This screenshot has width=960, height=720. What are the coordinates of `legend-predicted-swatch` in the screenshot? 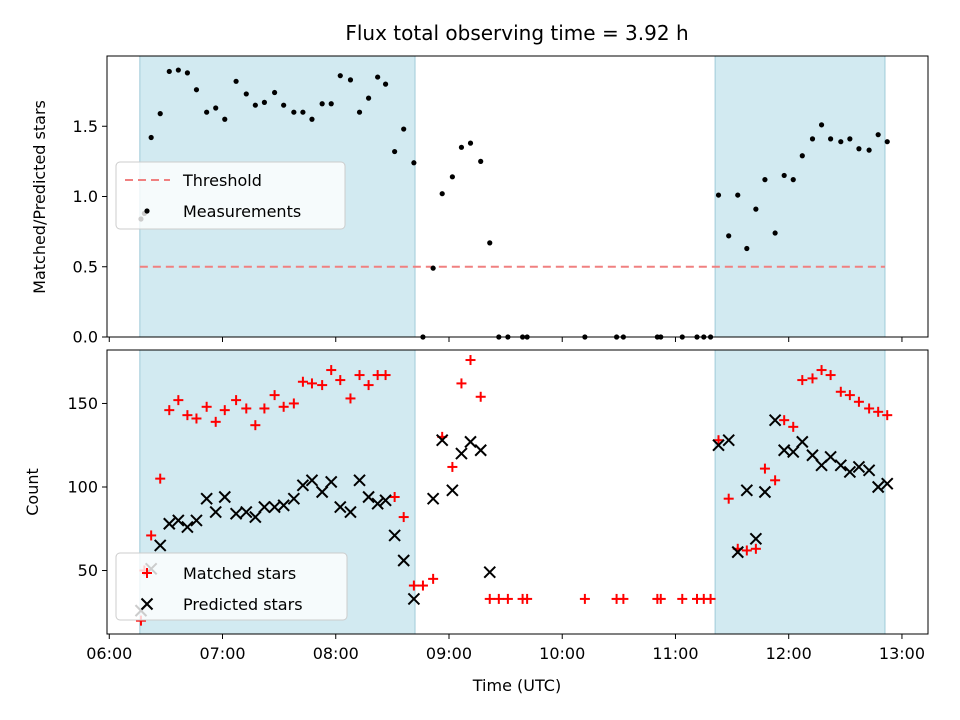 It's located at (147, 604).